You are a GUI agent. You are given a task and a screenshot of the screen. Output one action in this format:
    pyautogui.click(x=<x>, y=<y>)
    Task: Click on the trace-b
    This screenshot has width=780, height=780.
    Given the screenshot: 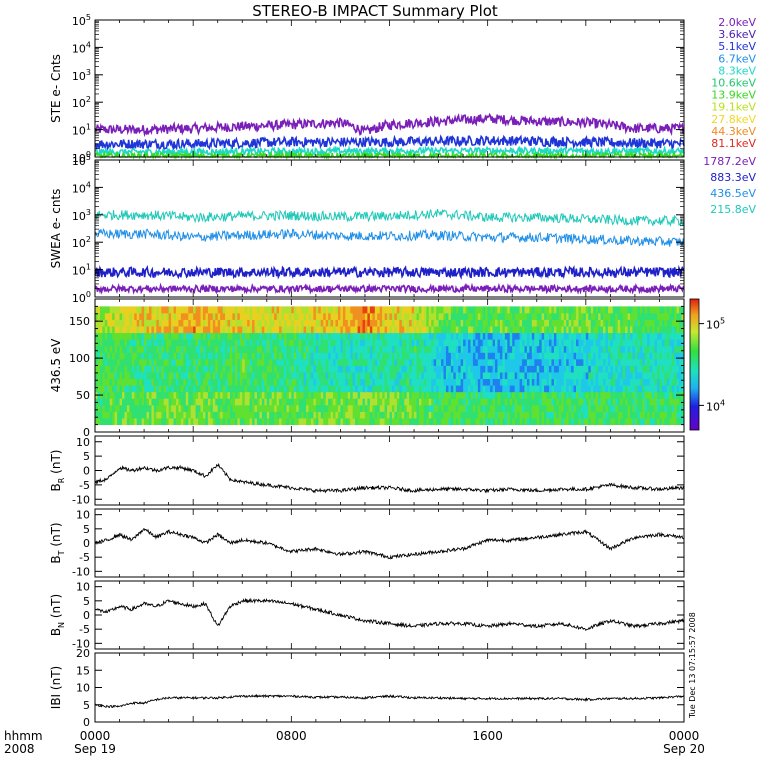 What is the action you would take?
    pyautogui.click(x=389, y=701)
    